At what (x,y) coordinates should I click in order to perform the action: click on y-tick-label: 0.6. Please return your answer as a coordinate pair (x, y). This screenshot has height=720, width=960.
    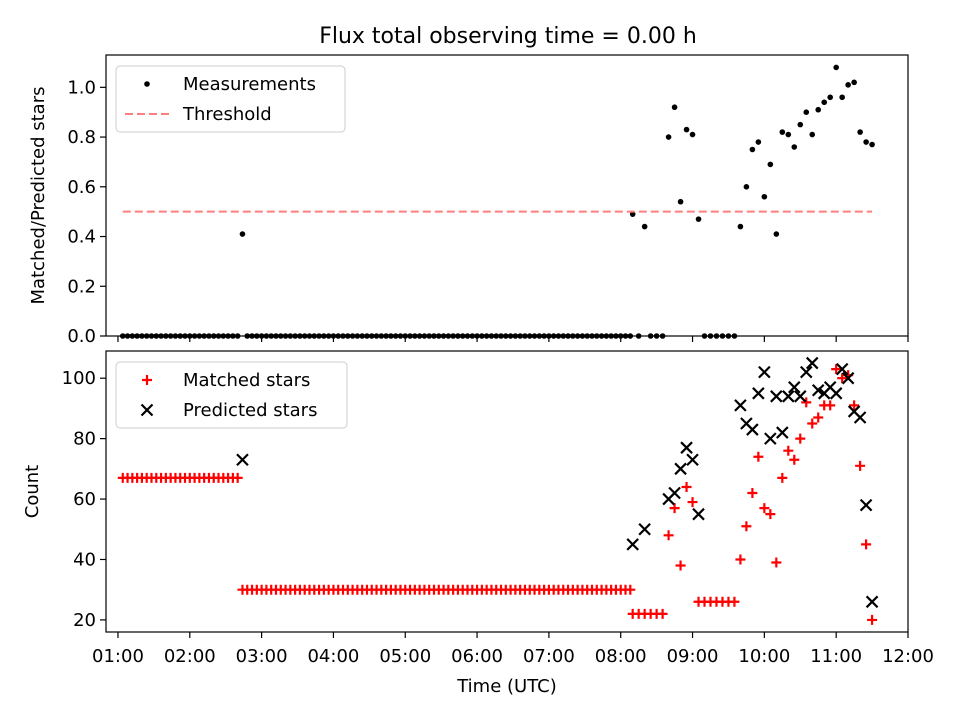
    Looking at the image, I should click on (81, 187).